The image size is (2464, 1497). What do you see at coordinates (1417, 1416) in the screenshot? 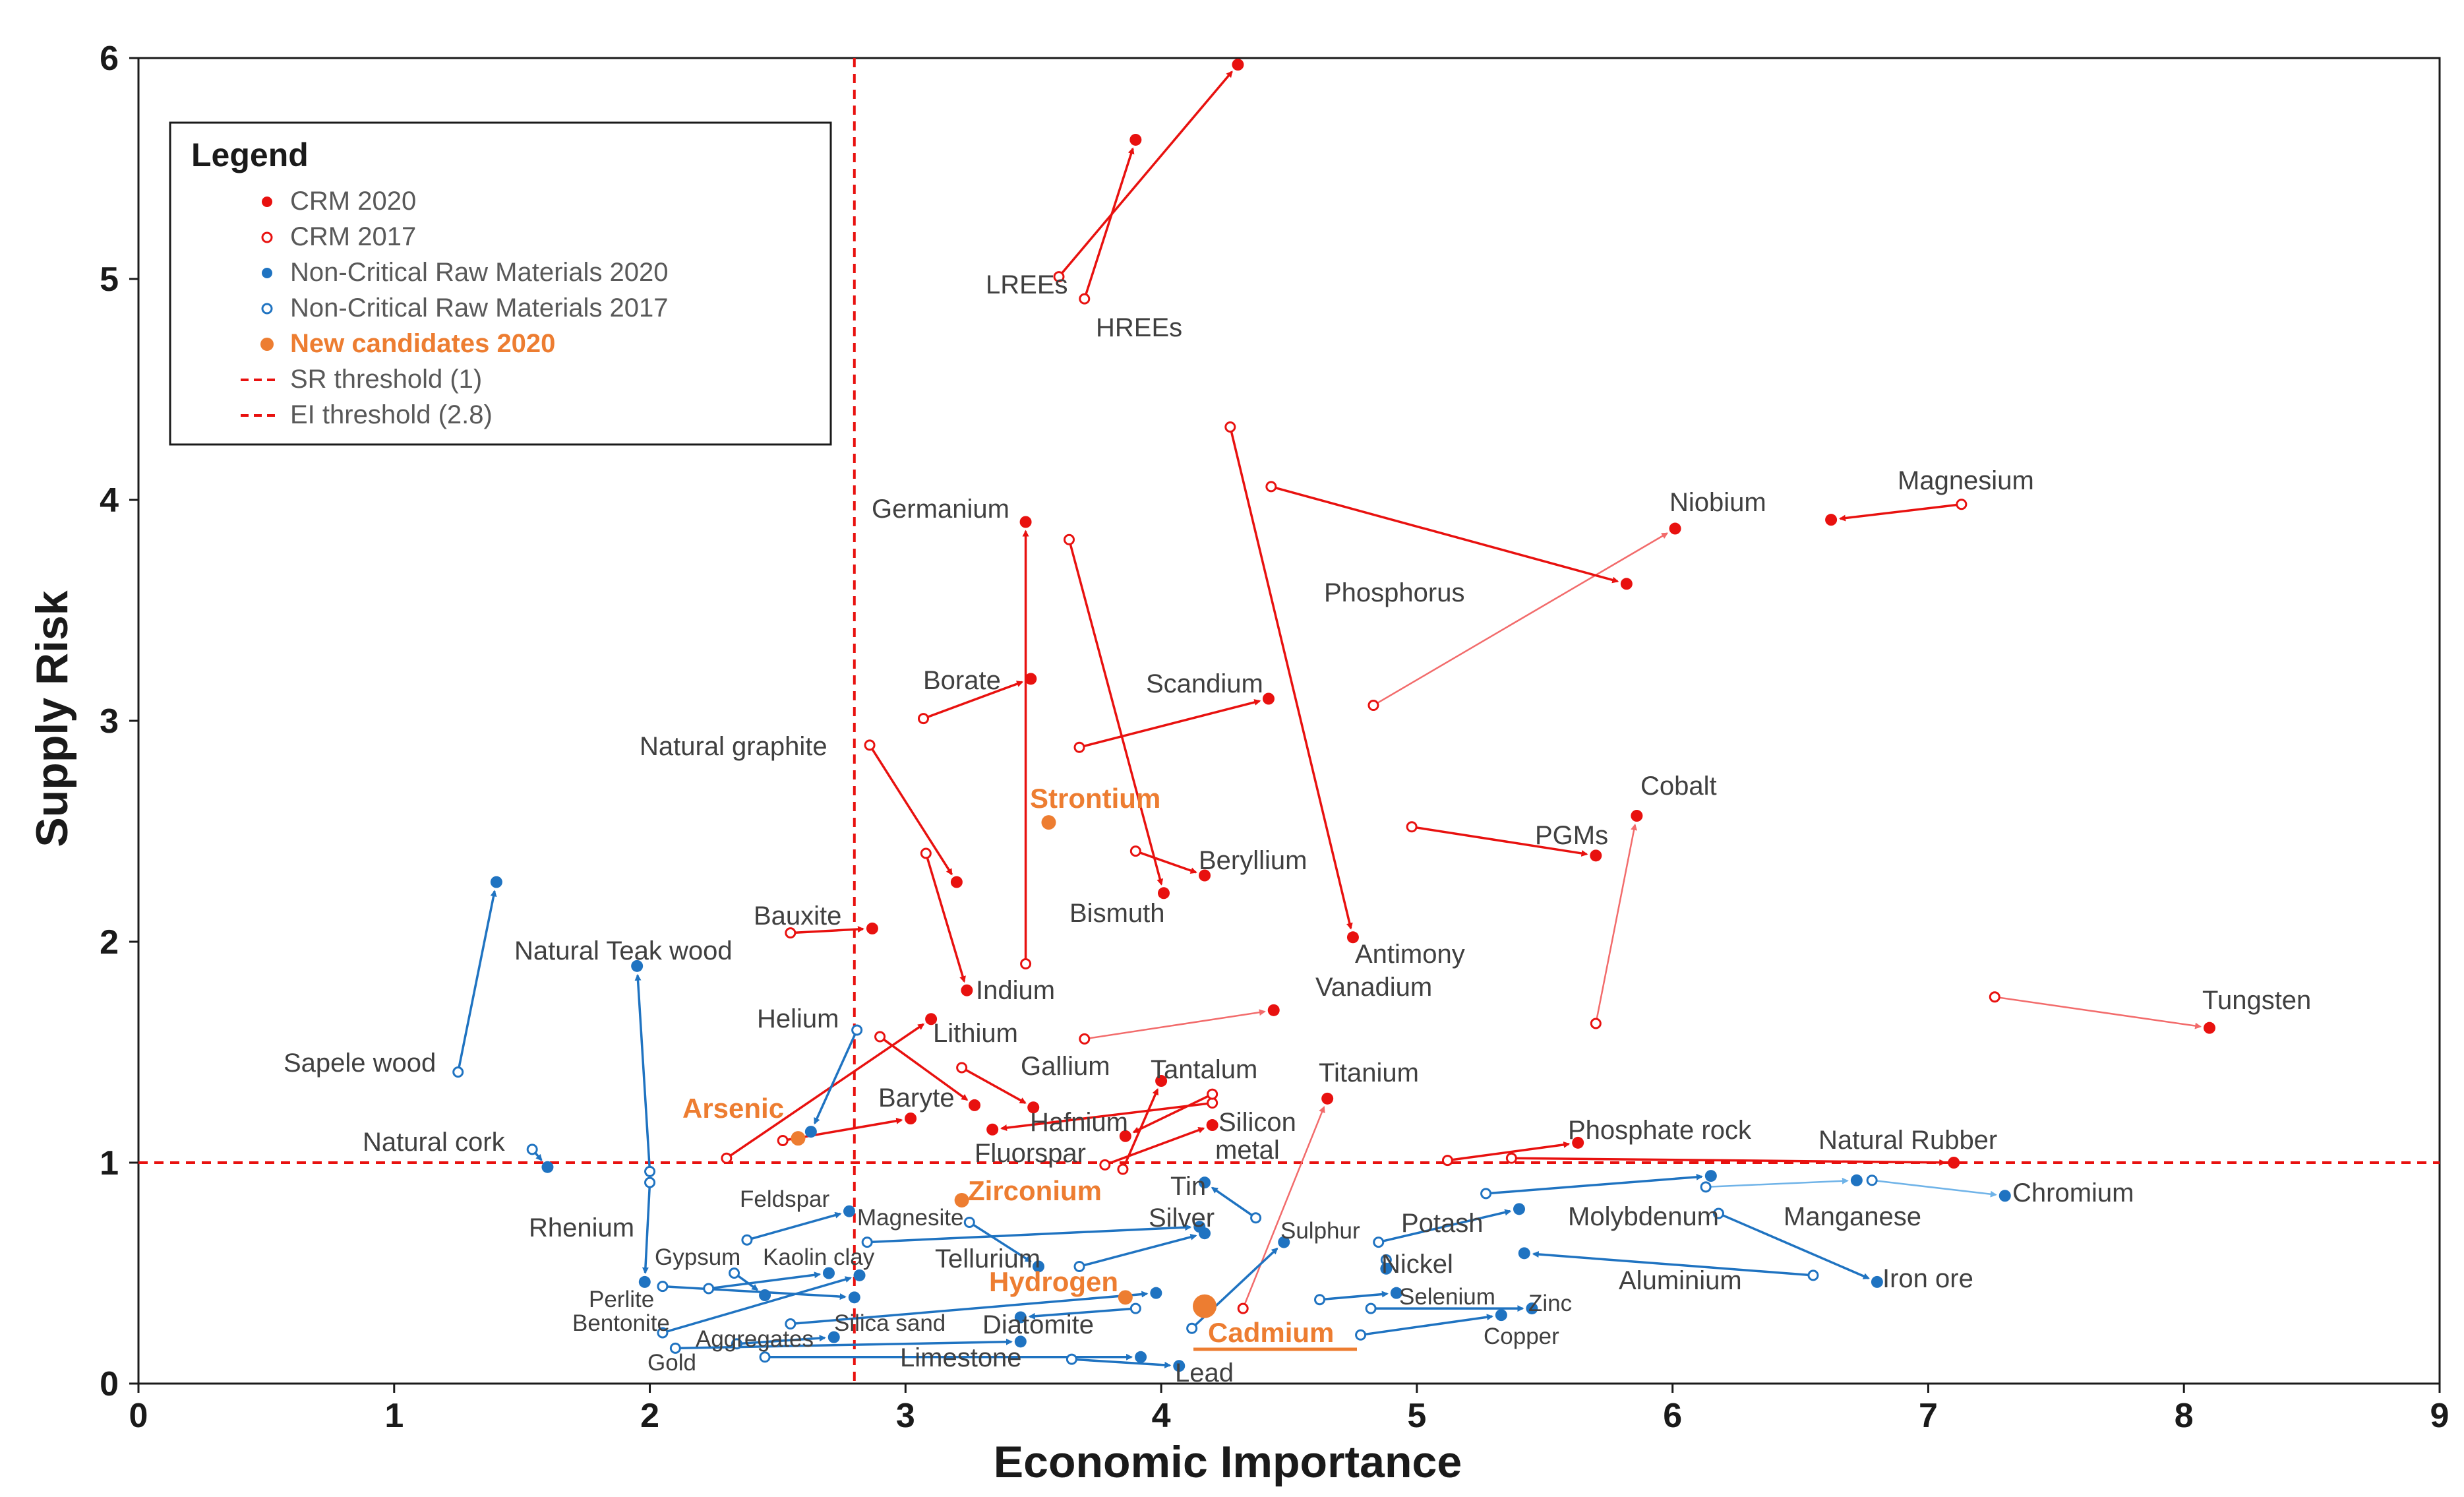
I see `x-tick-label: 5` at bounding box center [1417, 1416].